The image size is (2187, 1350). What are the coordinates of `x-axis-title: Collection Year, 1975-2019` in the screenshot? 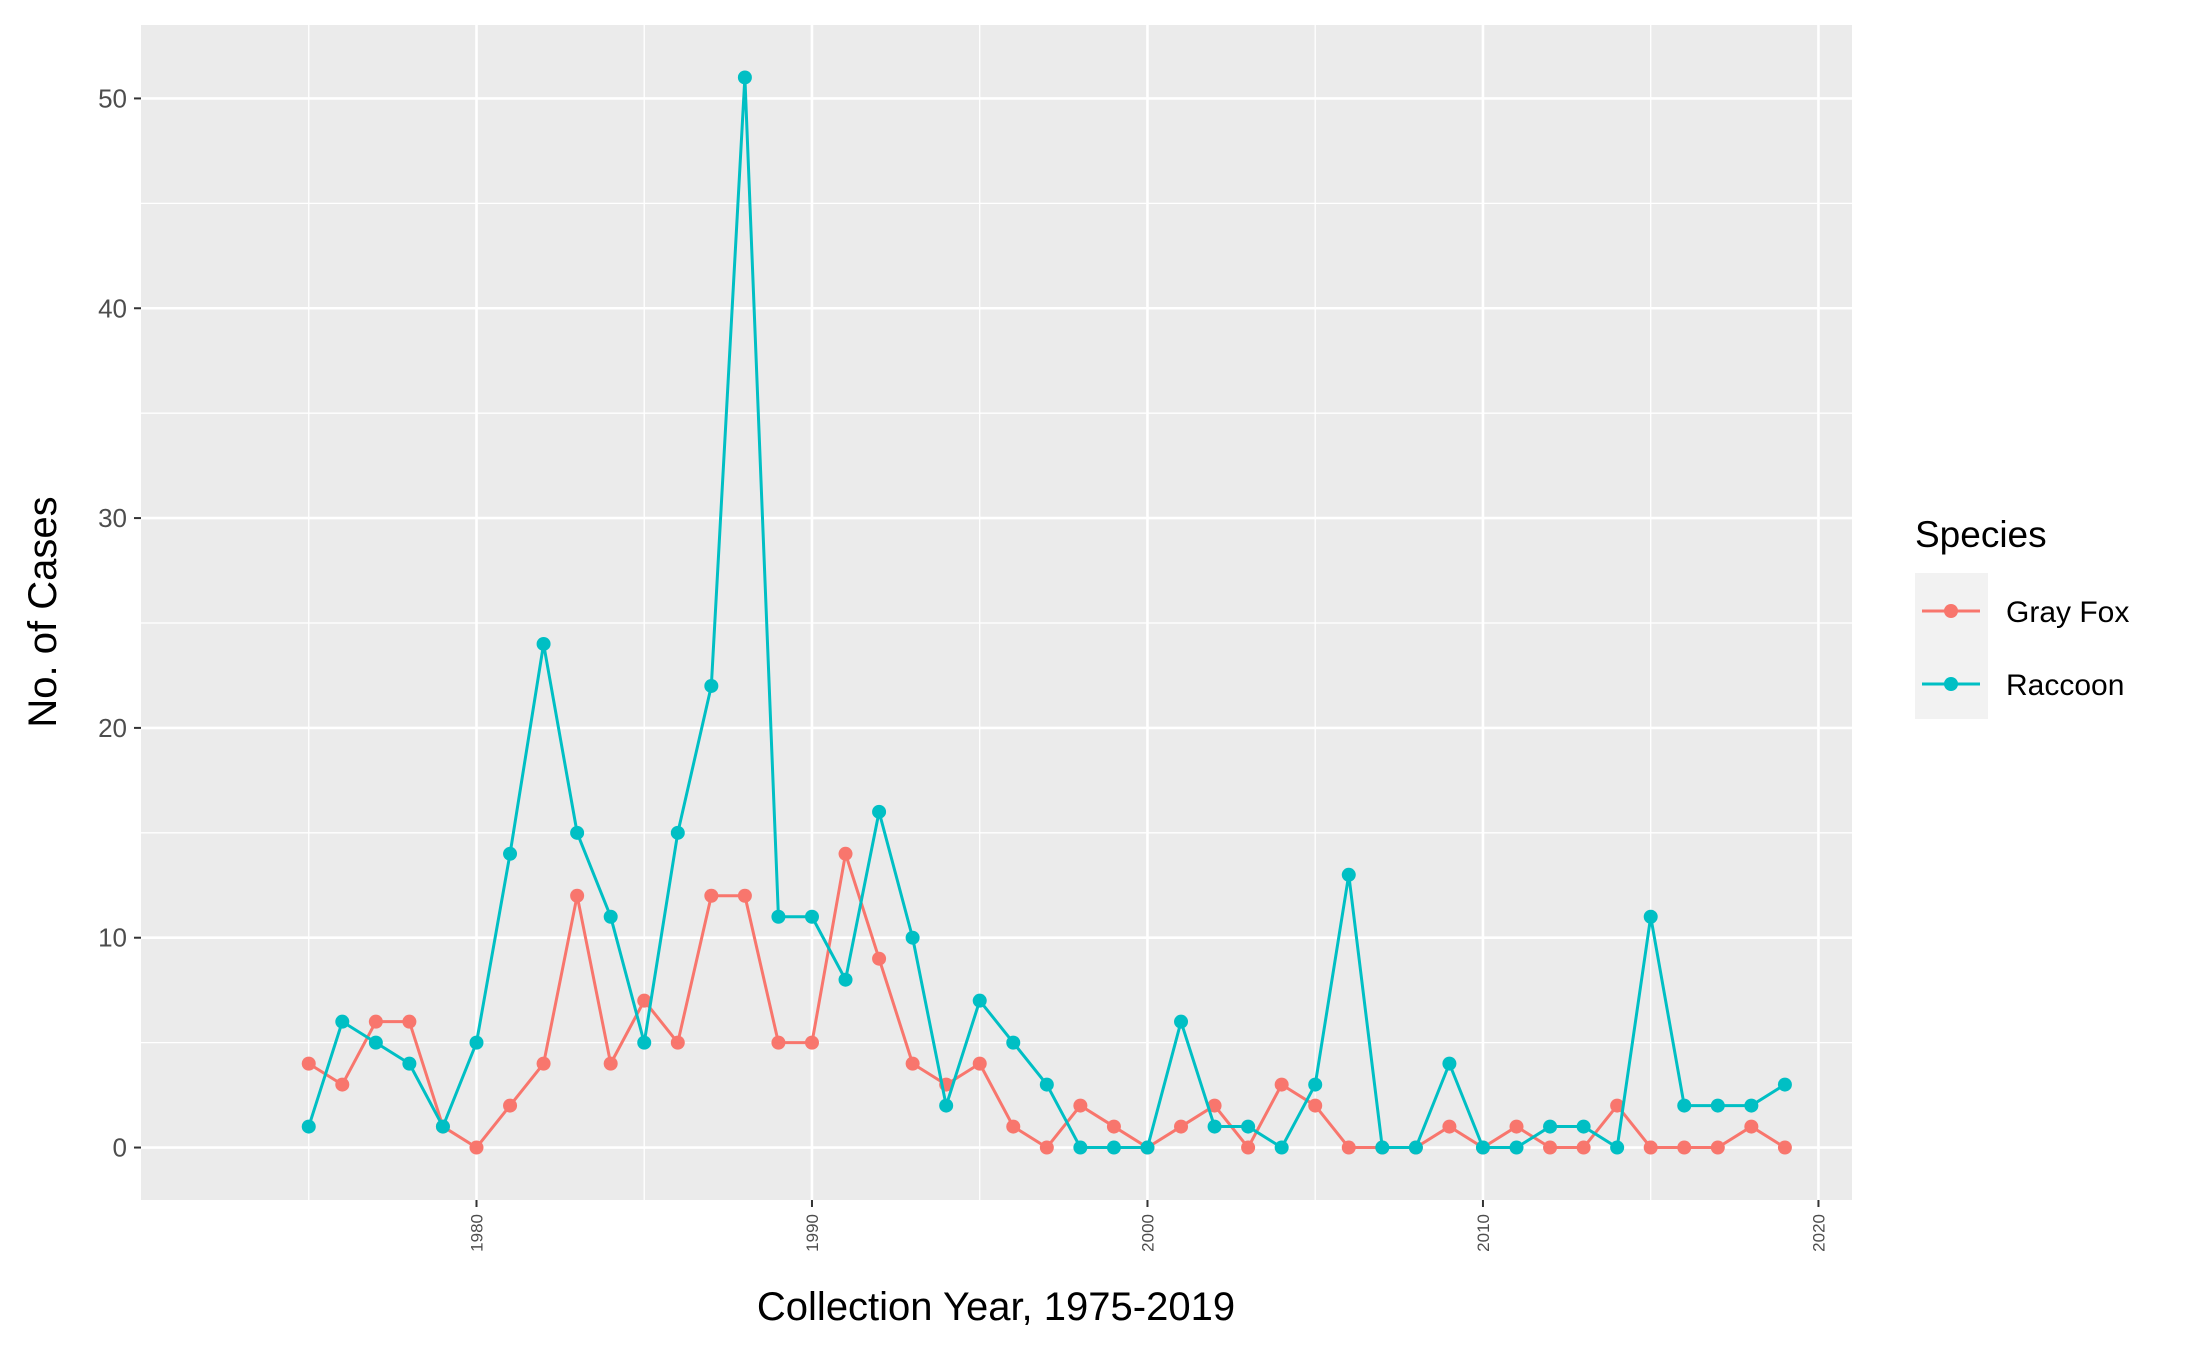 It's located at (996, 1307).